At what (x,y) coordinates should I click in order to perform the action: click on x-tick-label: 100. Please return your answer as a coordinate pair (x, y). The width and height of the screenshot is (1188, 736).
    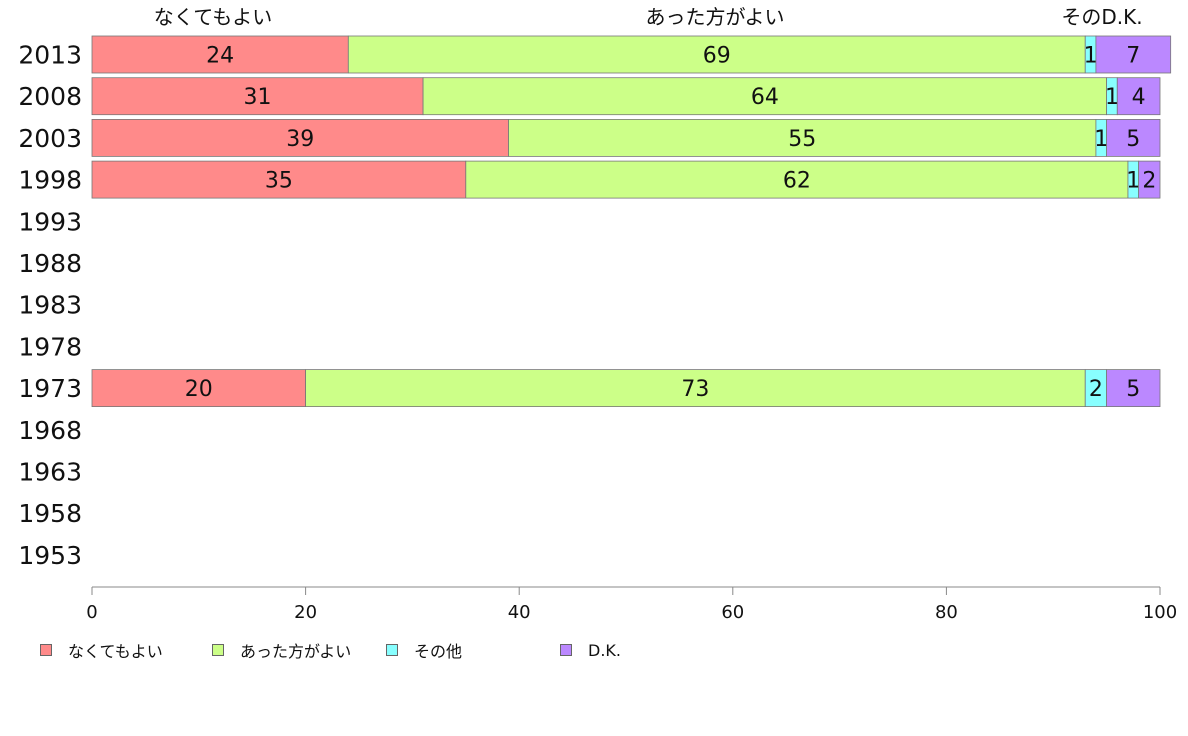
    Looking at the image, I should click on (1160, 612).